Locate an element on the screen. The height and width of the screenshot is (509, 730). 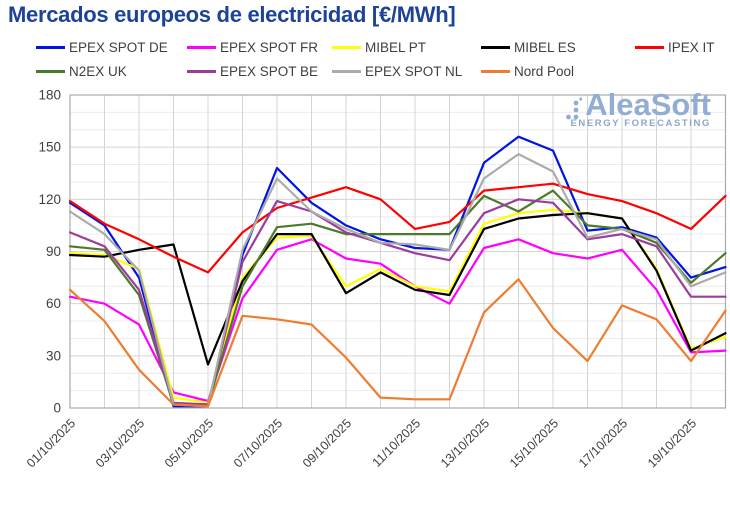
legend-item-epex-spot-nl: EPEX SPOT NL is located at coordinates (406, 71).